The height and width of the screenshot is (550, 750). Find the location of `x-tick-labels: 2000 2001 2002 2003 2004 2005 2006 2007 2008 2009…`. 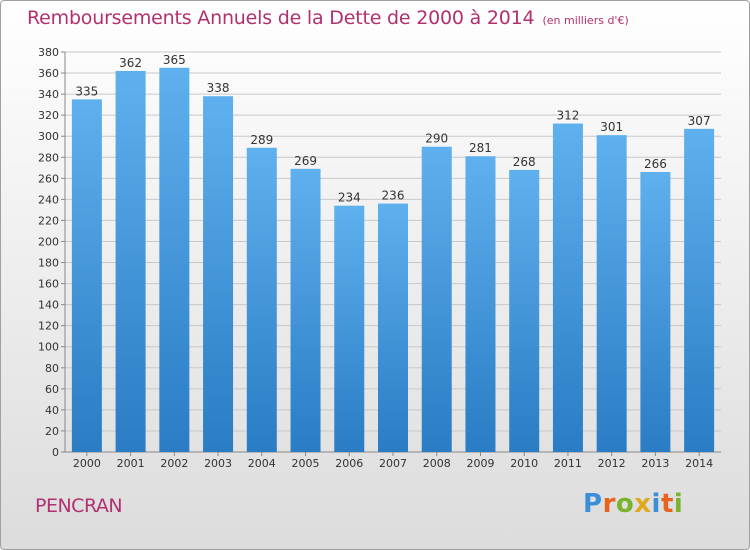

x-tick-labels: 2000 2001 2002 2003 2004 2005 2006 2007 2008 2009… is located at coordinates (393, 463).